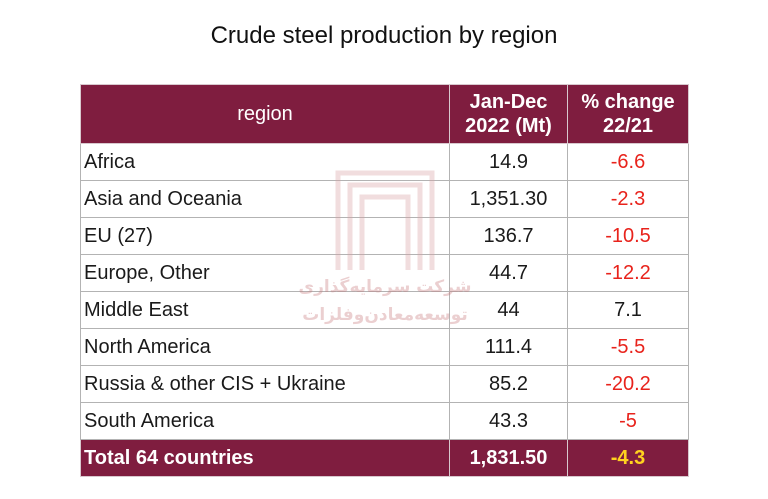 The width and height of the screenshot is (768, 499). I want to click on table-row: Europe, Other 44.7 -12.2, so click(384, 273).